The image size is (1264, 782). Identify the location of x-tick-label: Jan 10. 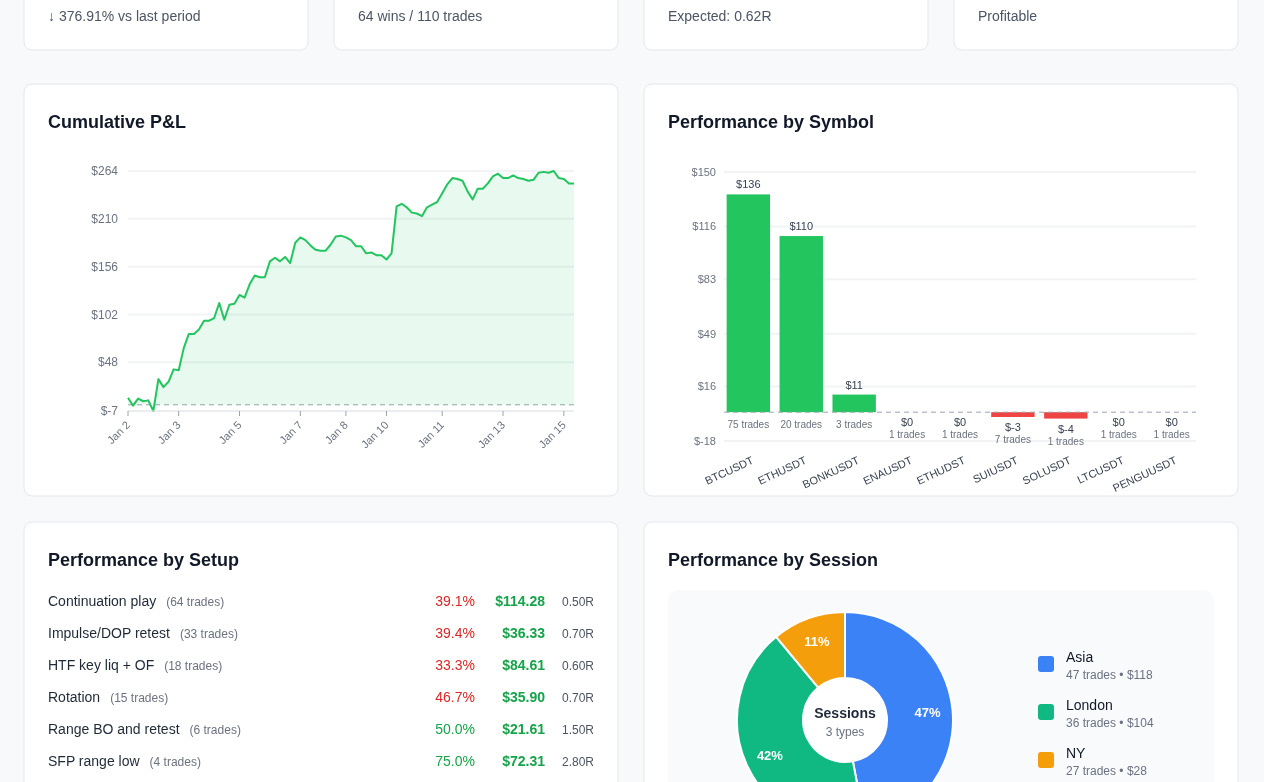
(374, 434).